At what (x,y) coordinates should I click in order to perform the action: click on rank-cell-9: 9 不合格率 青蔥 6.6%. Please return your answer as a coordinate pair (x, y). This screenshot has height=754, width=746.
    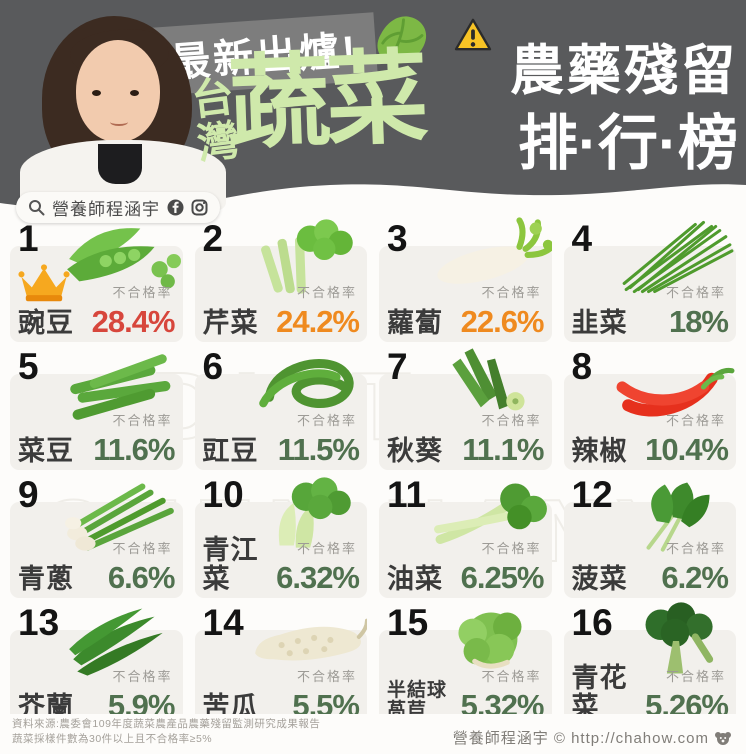
    Looking at the image, I should click on (96, 534).